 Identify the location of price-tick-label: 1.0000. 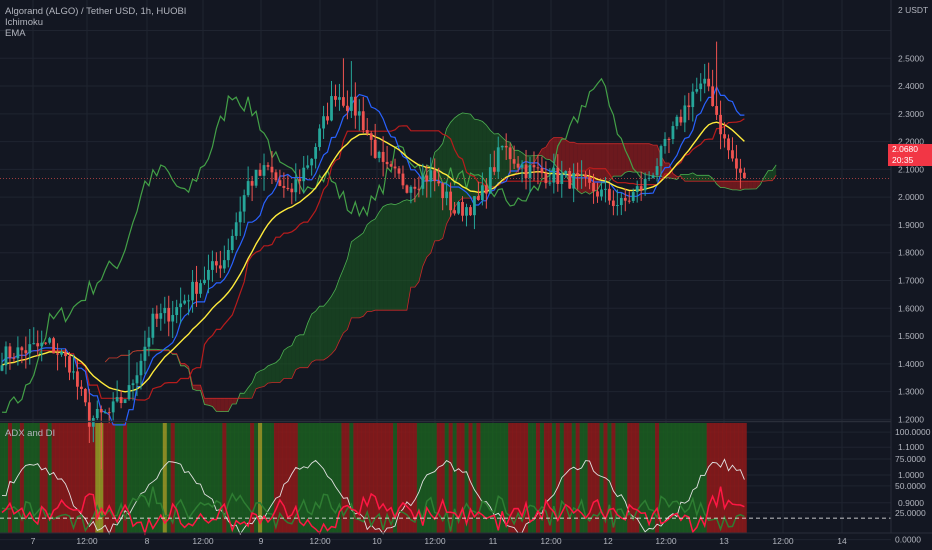
(911, 475).